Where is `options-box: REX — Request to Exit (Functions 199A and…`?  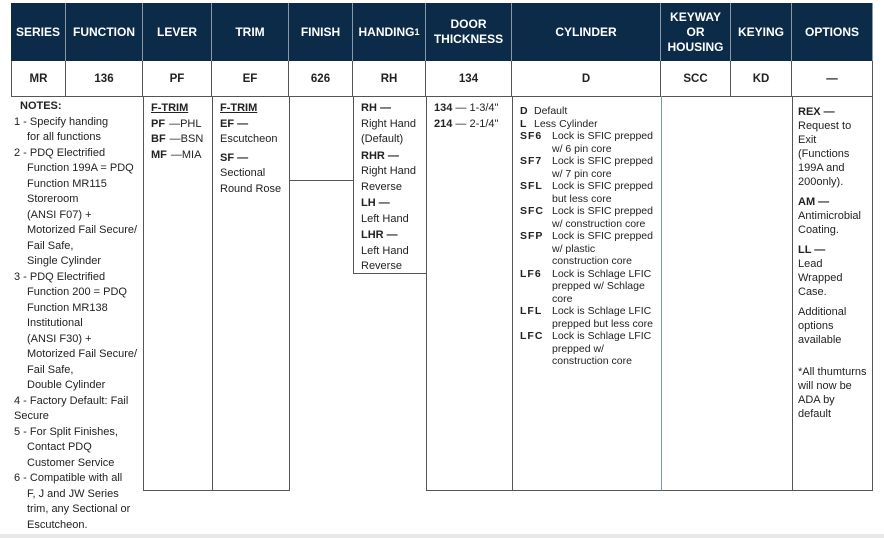 options-box: REX — Request to Exit (Functions 199A and… is located at coordinates (832, 293).